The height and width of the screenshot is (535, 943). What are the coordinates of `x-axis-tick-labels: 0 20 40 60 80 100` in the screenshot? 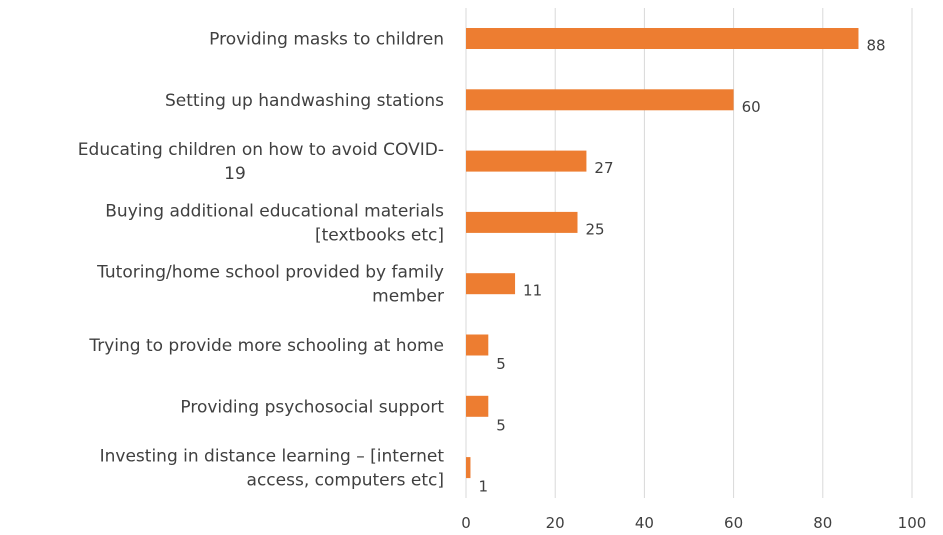 It's located at (693, 523).